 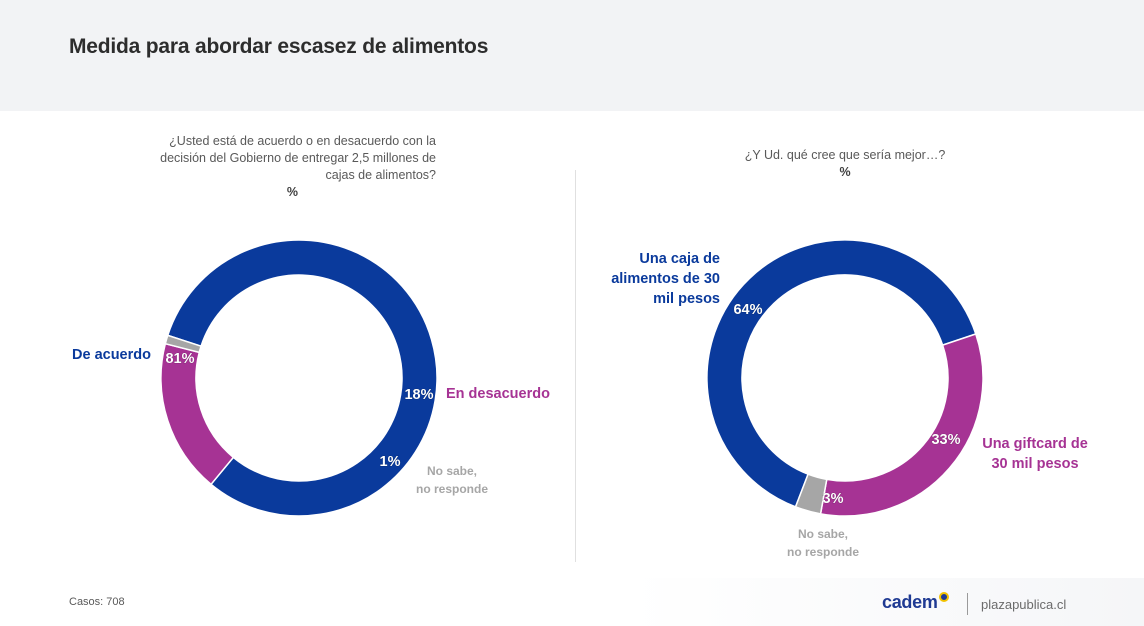 I want to click on donut-chart-2: 64% 33% 3%, so click(x=845, y=378).